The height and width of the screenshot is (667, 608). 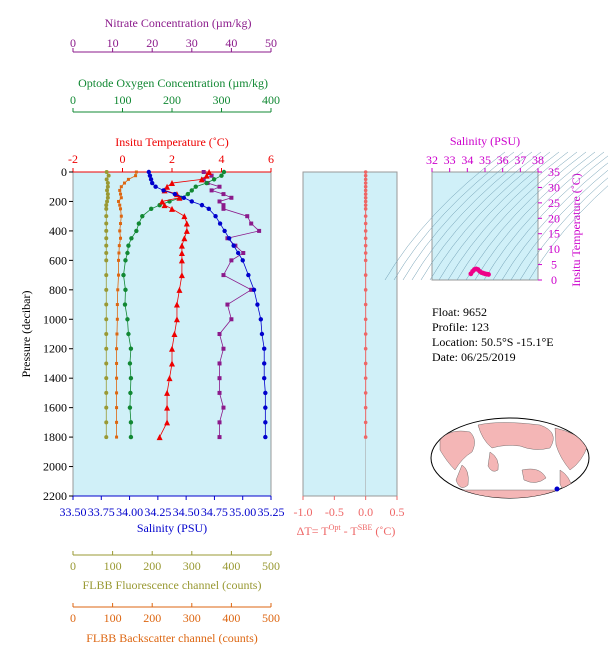 I want to click on temperature-tick-label: 2, so click(x=172, y=159).